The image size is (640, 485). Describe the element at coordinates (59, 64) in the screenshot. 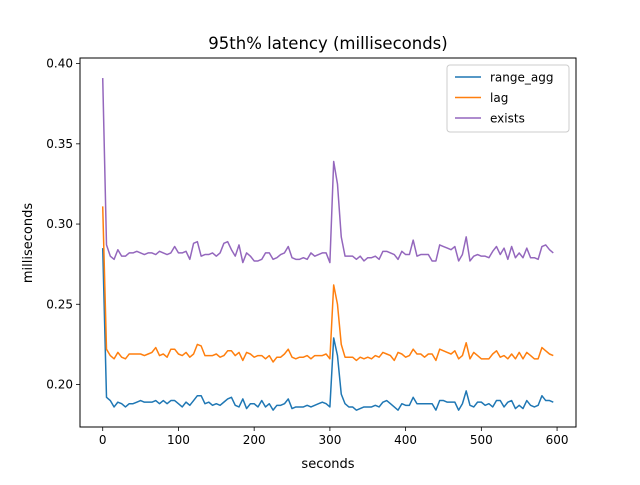

I see `y-tick-label: 0.40` at that location.